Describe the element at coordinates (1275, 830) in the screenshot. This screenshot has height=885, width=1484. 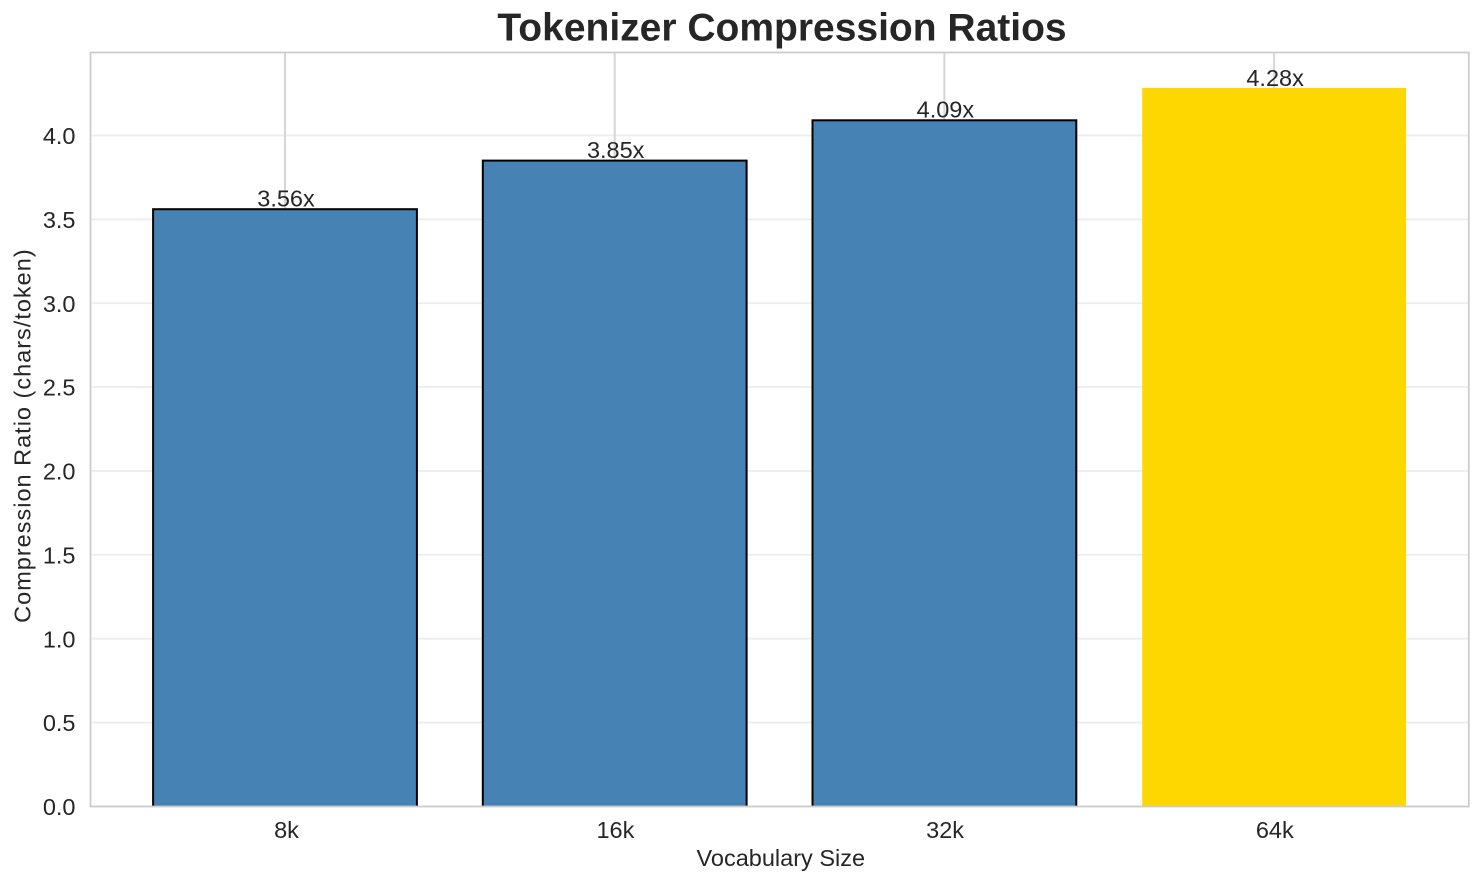
I see `svg-text: 64k` at that location.